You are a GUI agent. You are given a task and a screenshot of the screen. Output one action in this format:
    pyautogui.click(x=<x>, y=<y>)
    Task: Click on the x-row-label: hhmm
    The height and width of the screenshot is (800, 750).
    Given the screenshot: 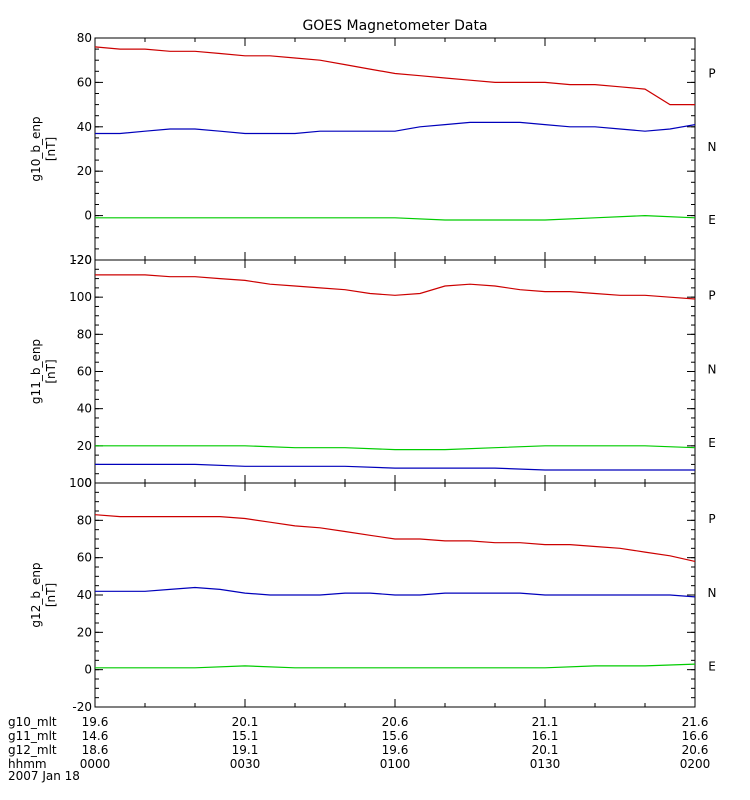 What is the action you would take?
    pyautogui.click(x=27, y=764)
    